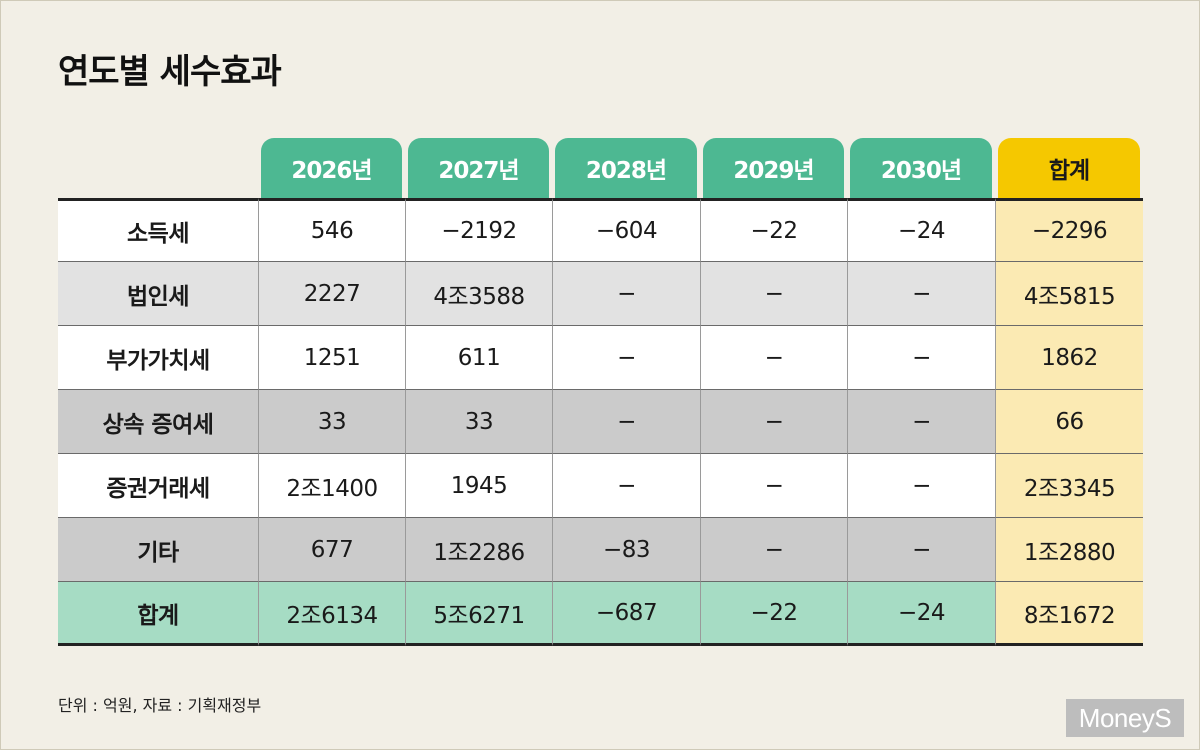 The image size is (1200, 750). I want to click on table-cell: −687, so click(626, 614).